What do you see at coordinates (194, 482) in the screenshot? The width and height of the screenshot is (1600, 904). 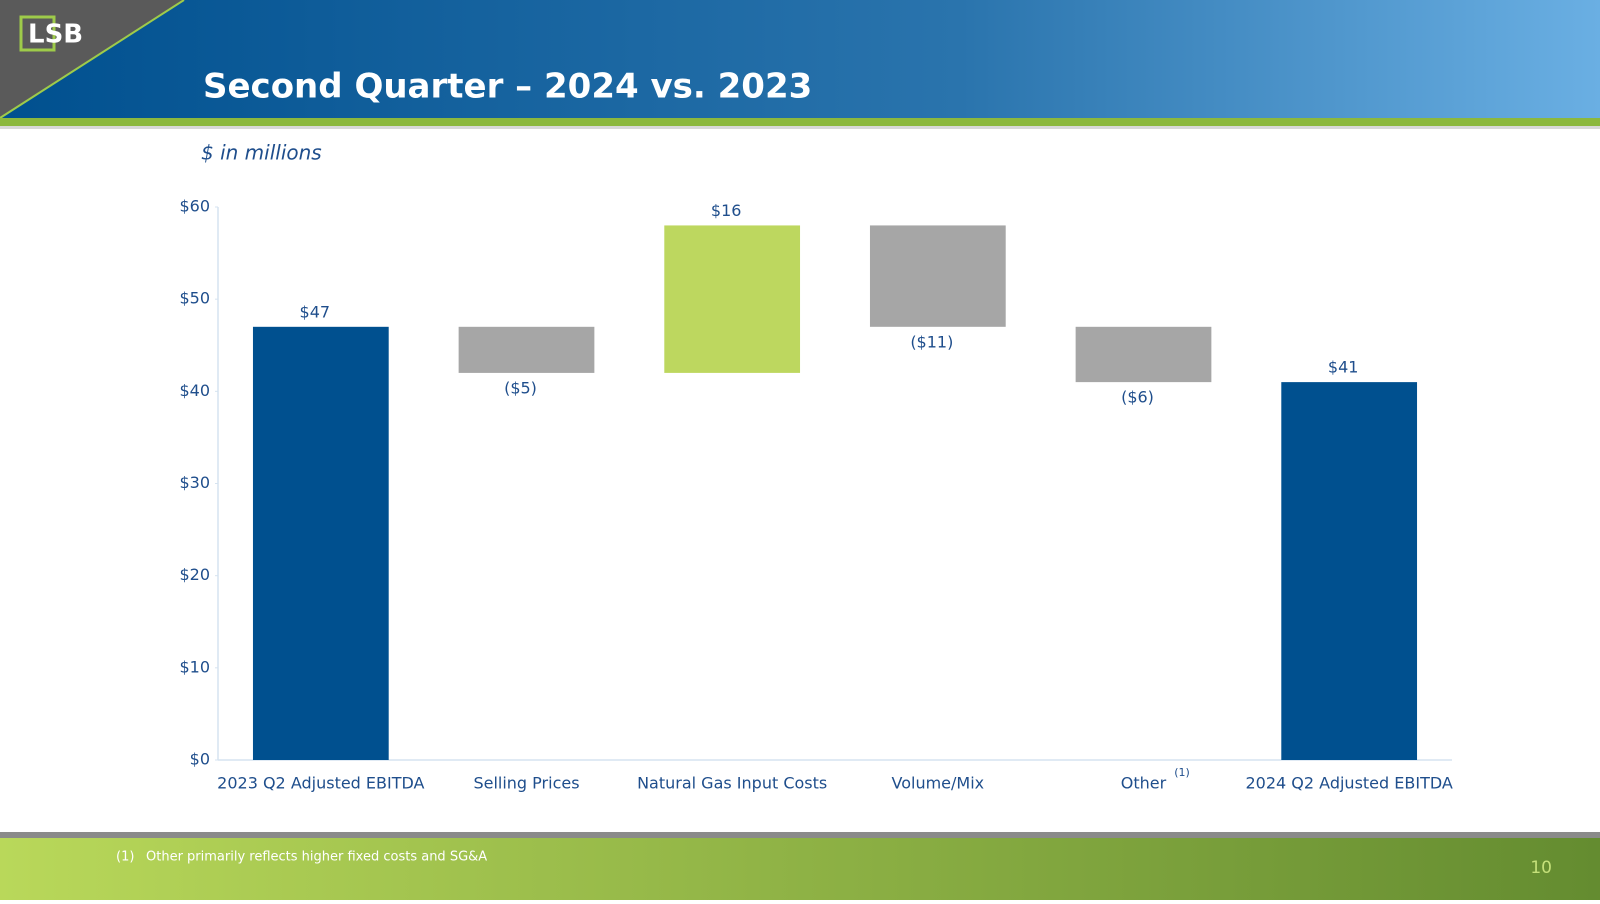 I see `y-tick-label: $30` at bounding box center [194, 482].